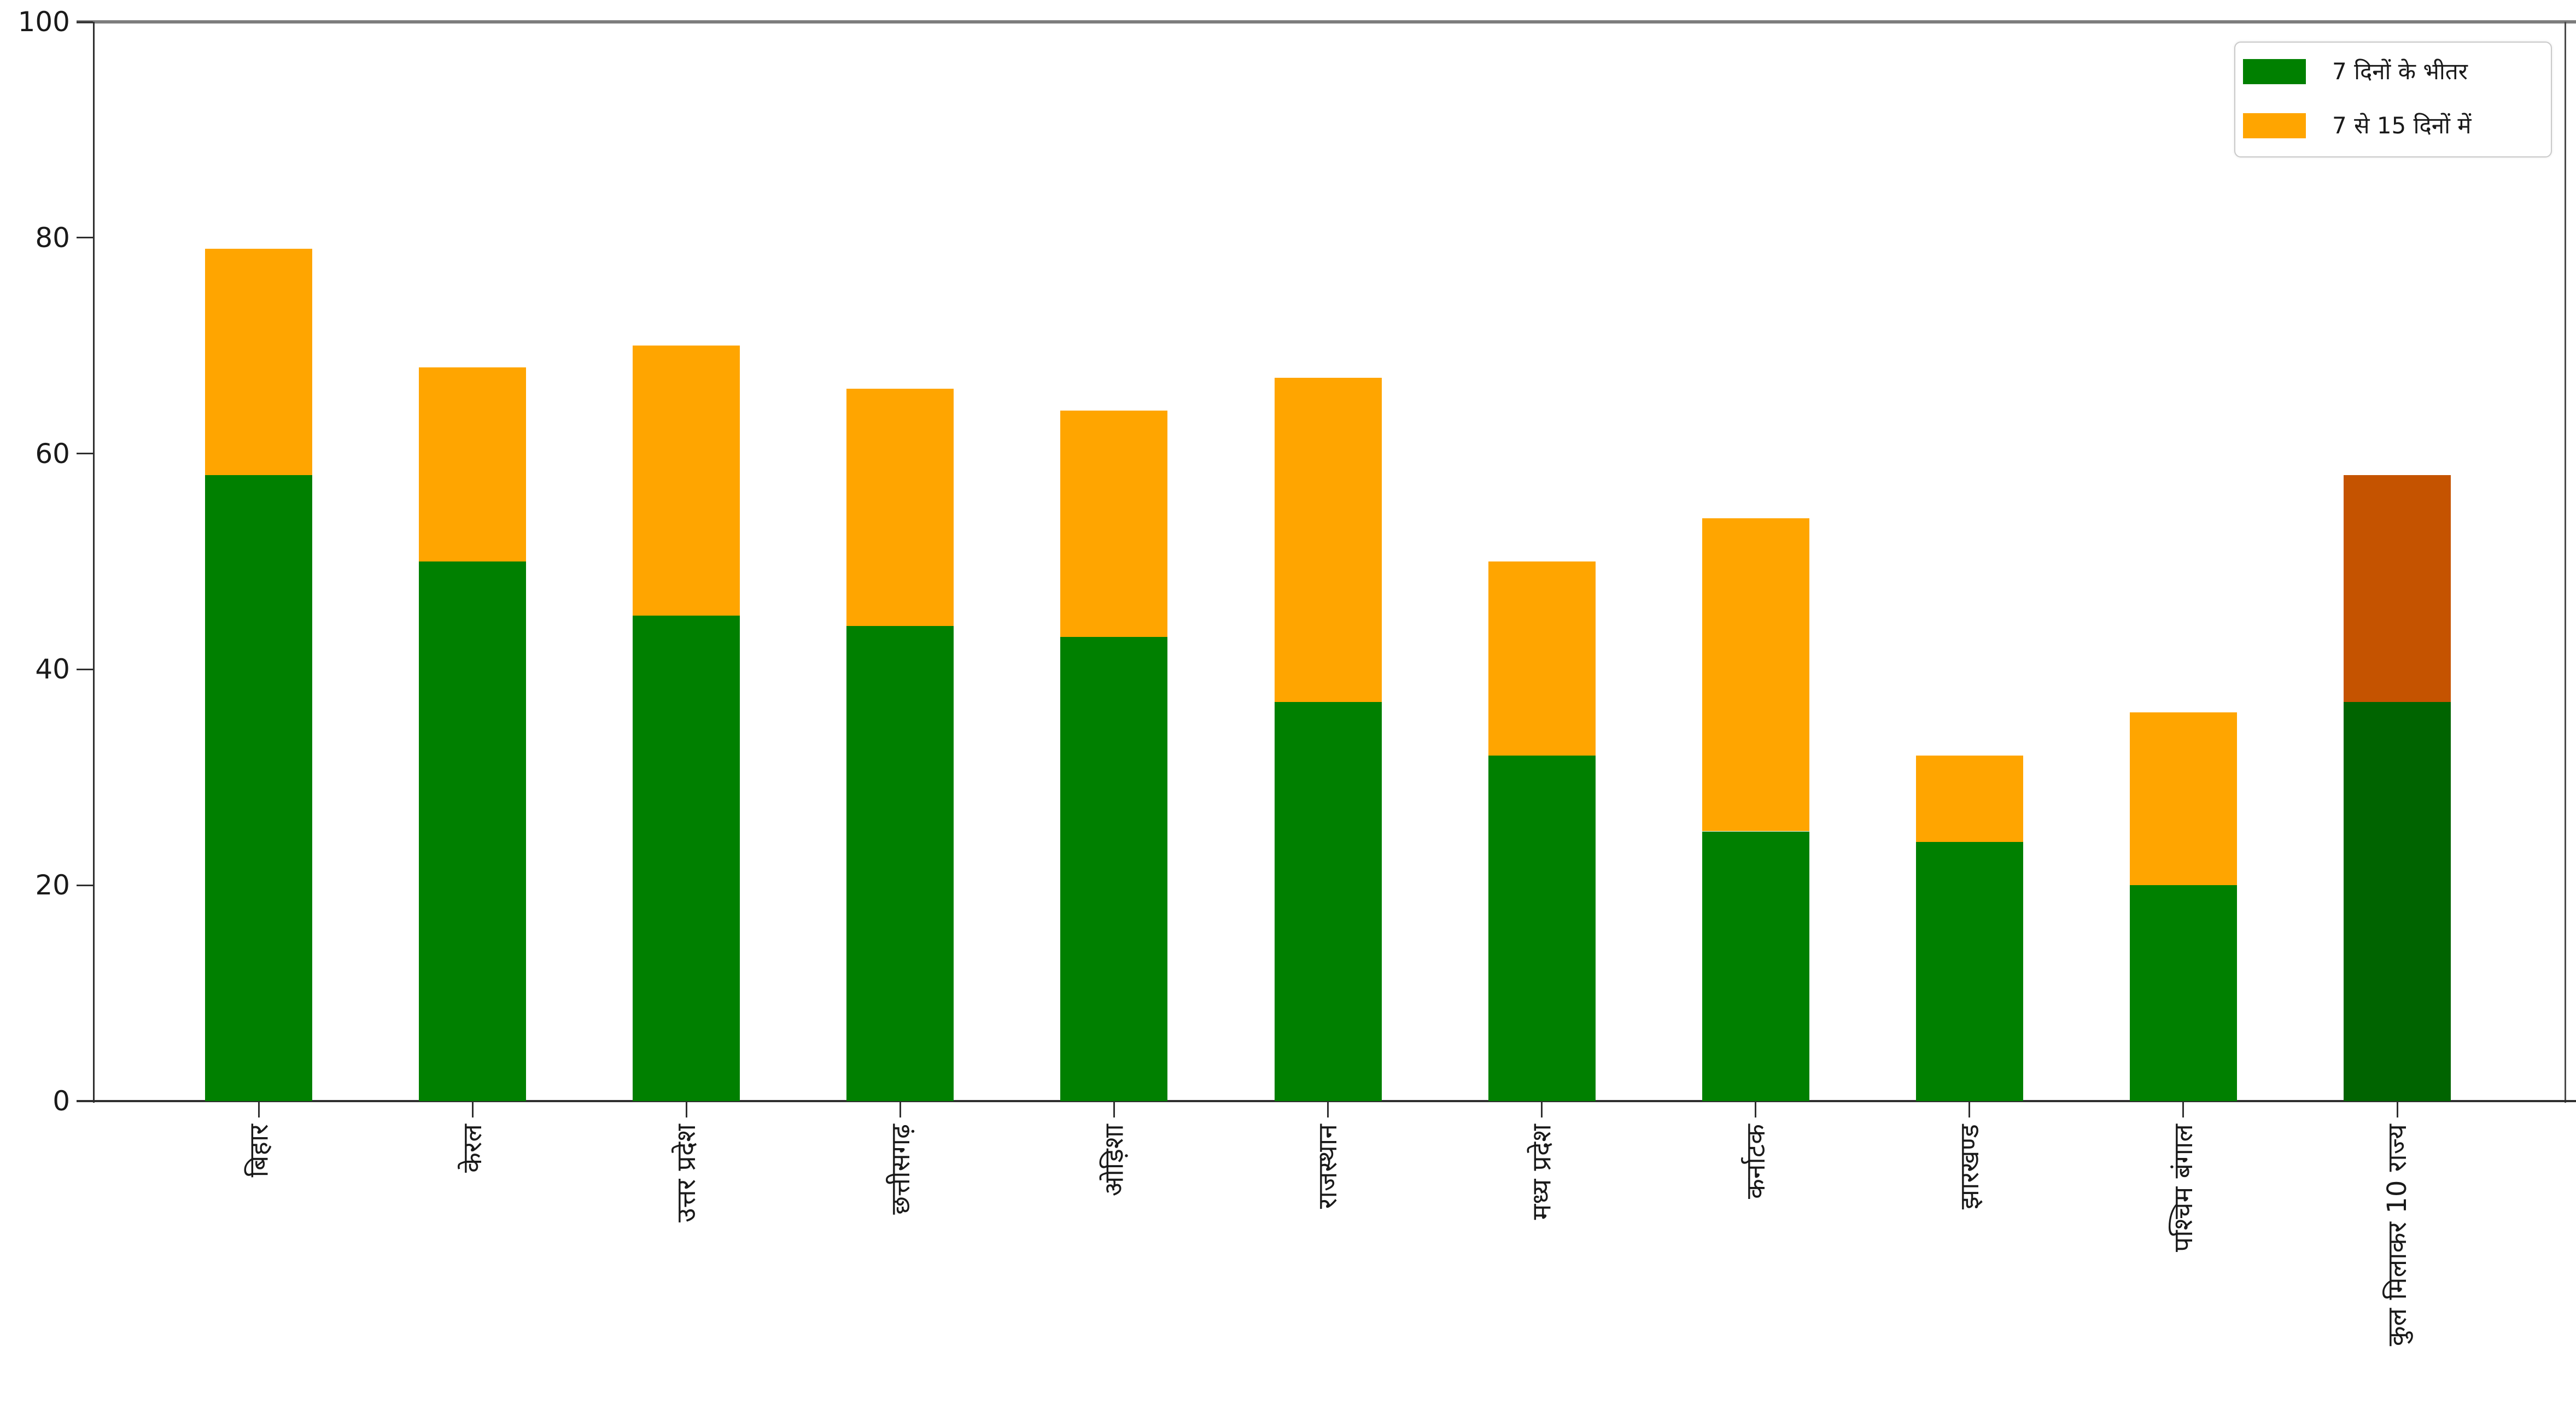 This screenshot has width=2576, height=1416. I want to click on x-tick-label: उत्तर प्रदेश, so click(686, 1173).